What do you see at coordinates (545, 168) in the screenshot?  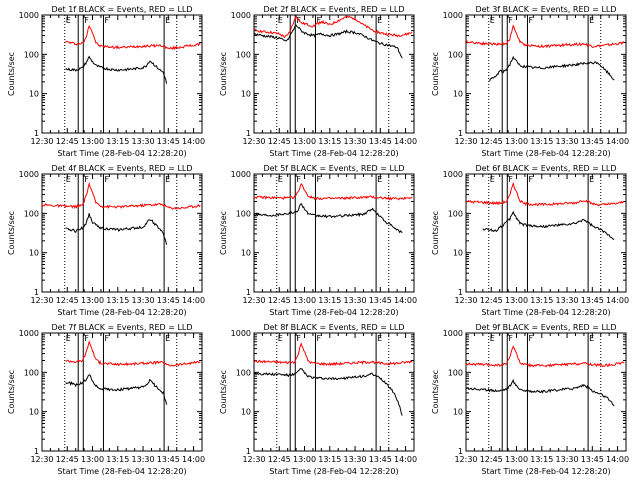 I see `chart-title: Det 6f BLACK = Events, RED = LLD` at bounding box center [545, 168].